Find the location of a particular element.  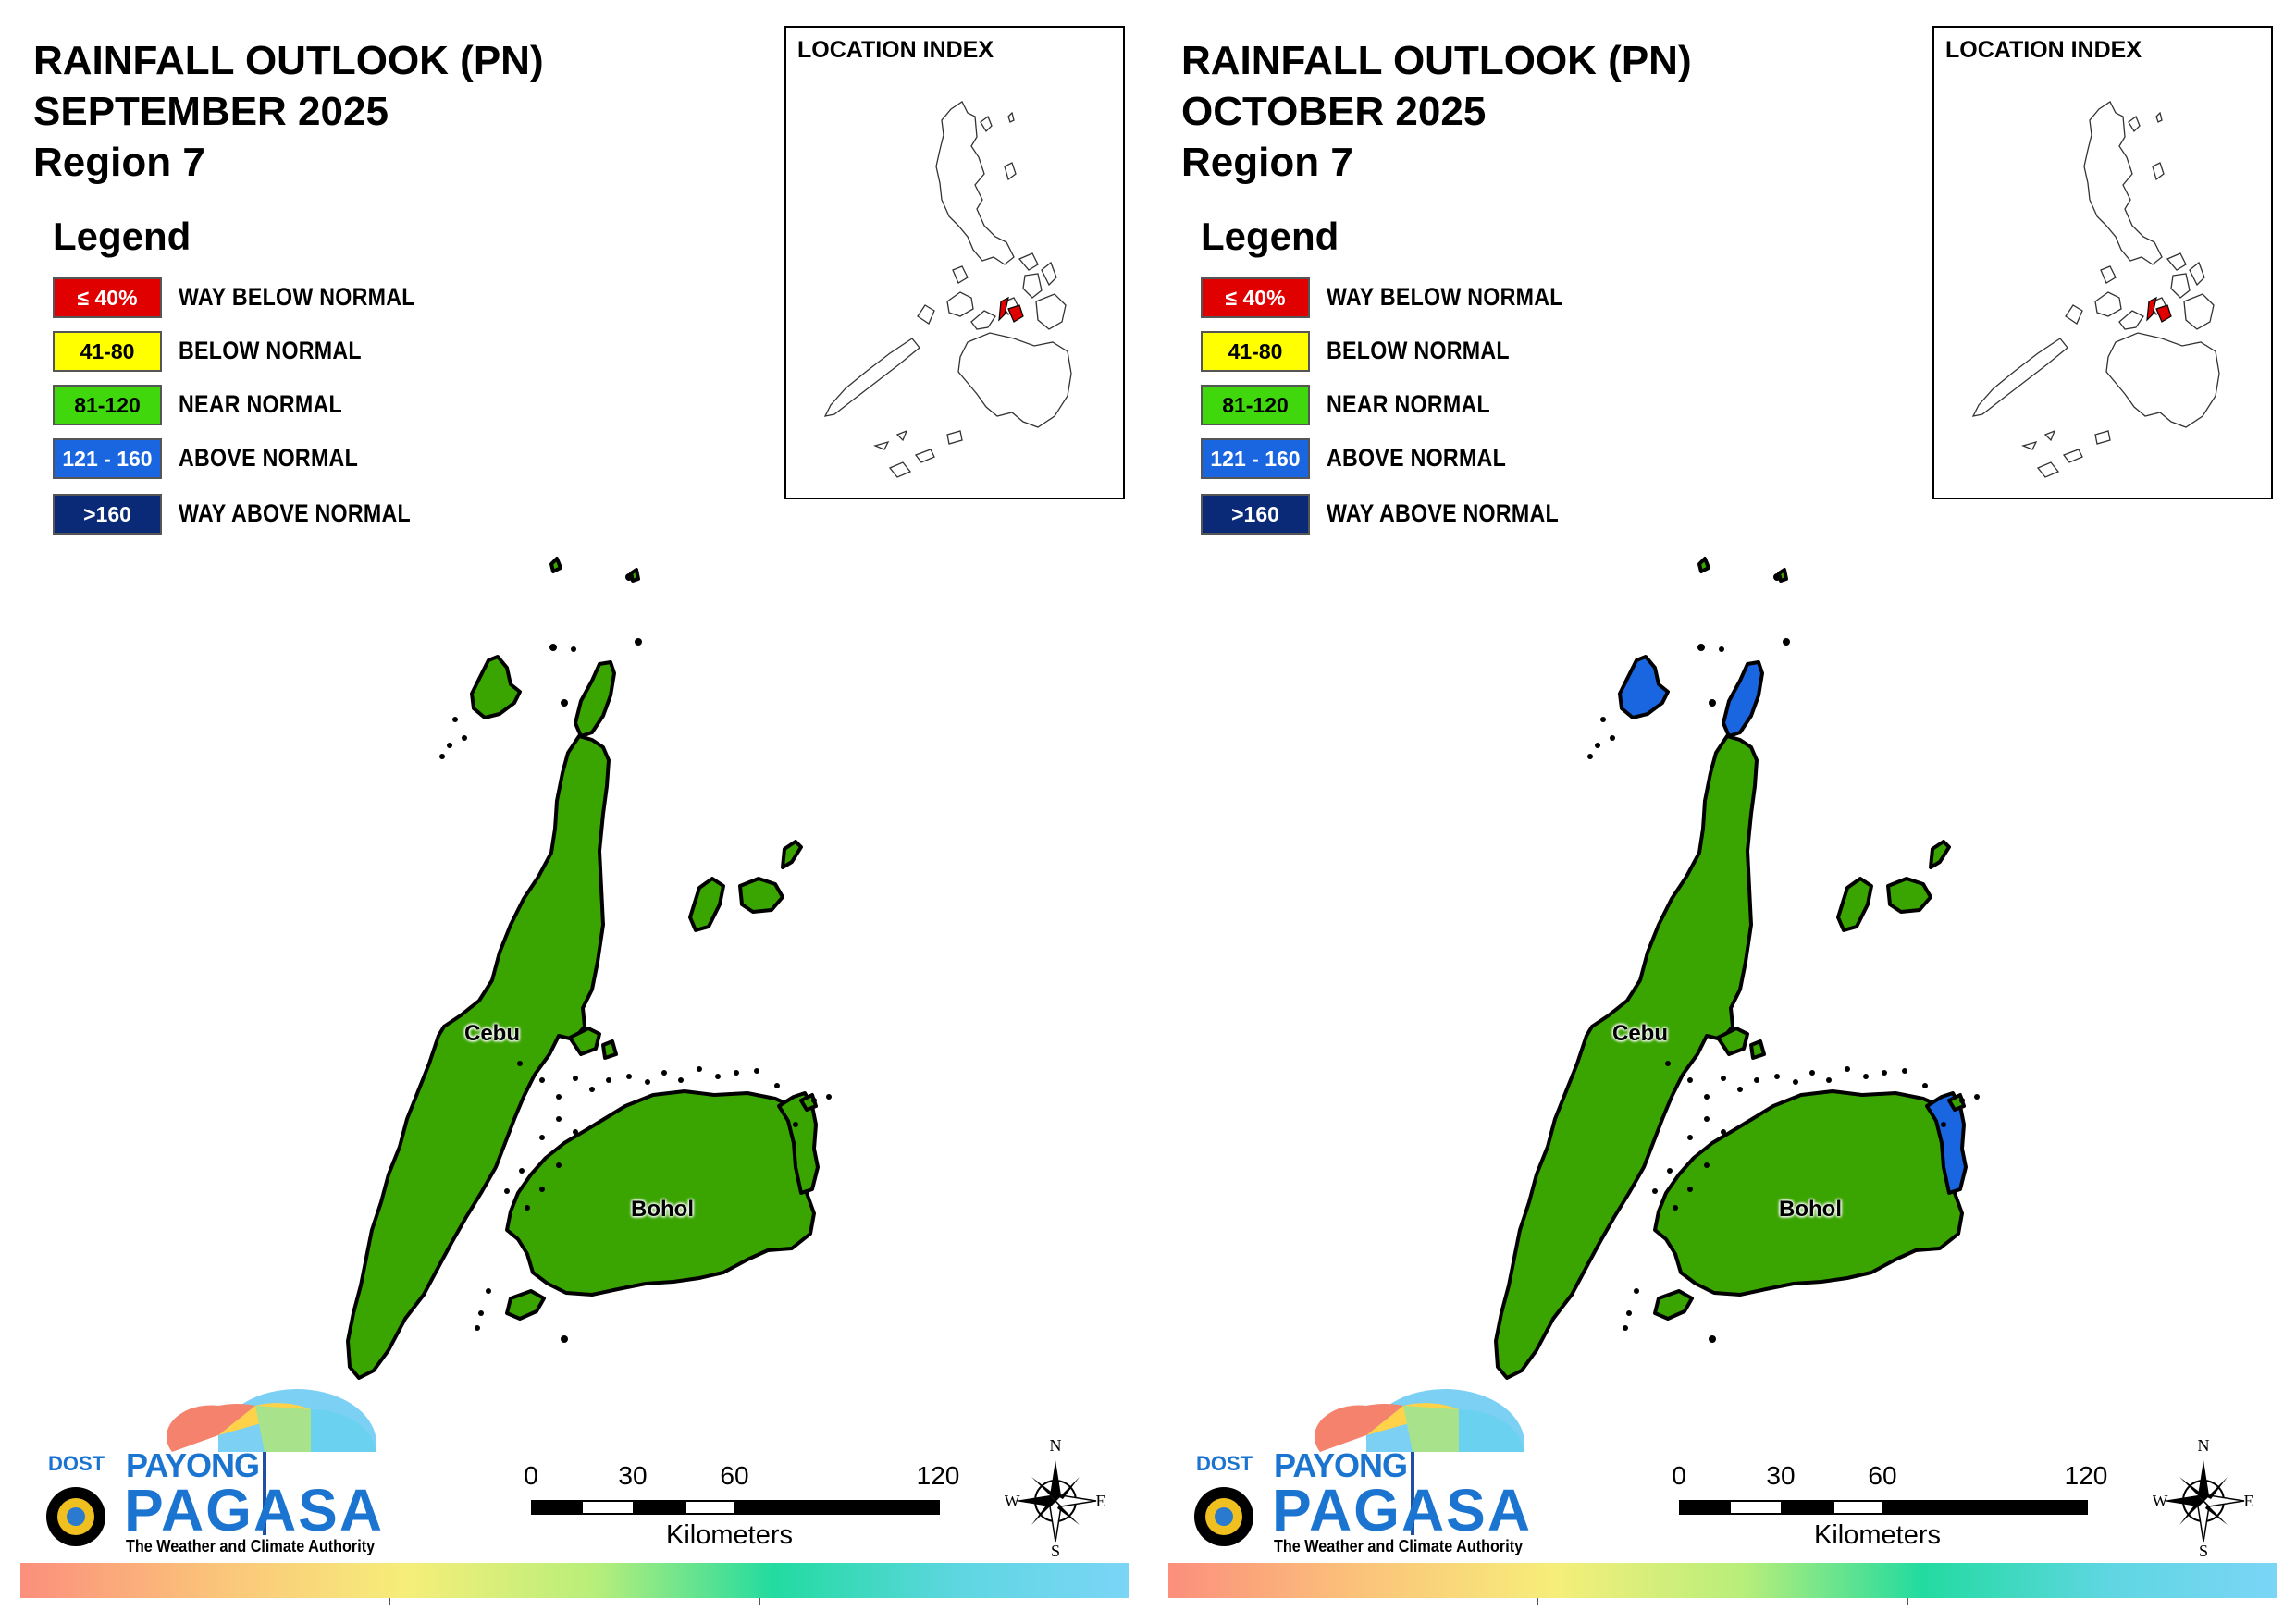

legend-label: BELOW NORMAL is located at coordinates (1418, 350).